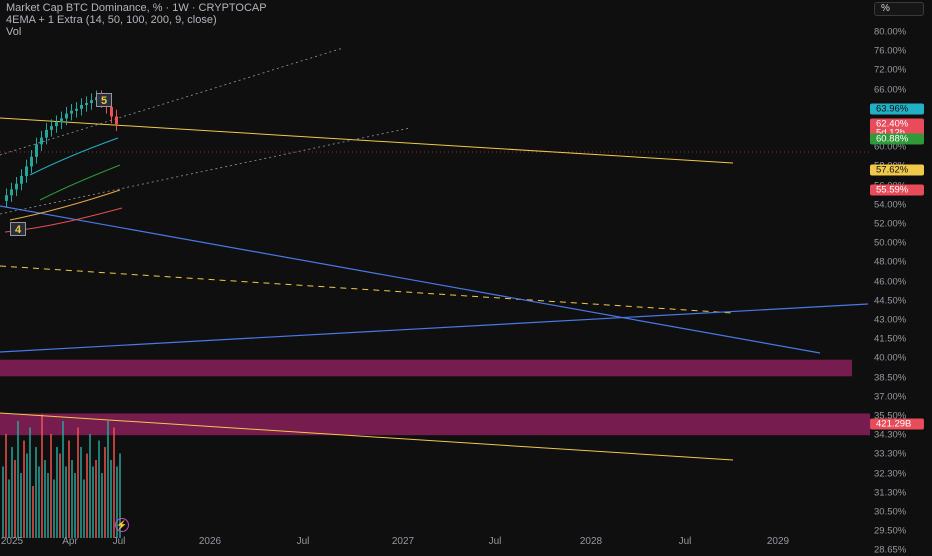 The width and height of the screenshot is (932, 556). What do you see at coordinates (890, 435) in the screenshot?
I see `price-tick-label: 34.30%` at bounding box center [890, 435].